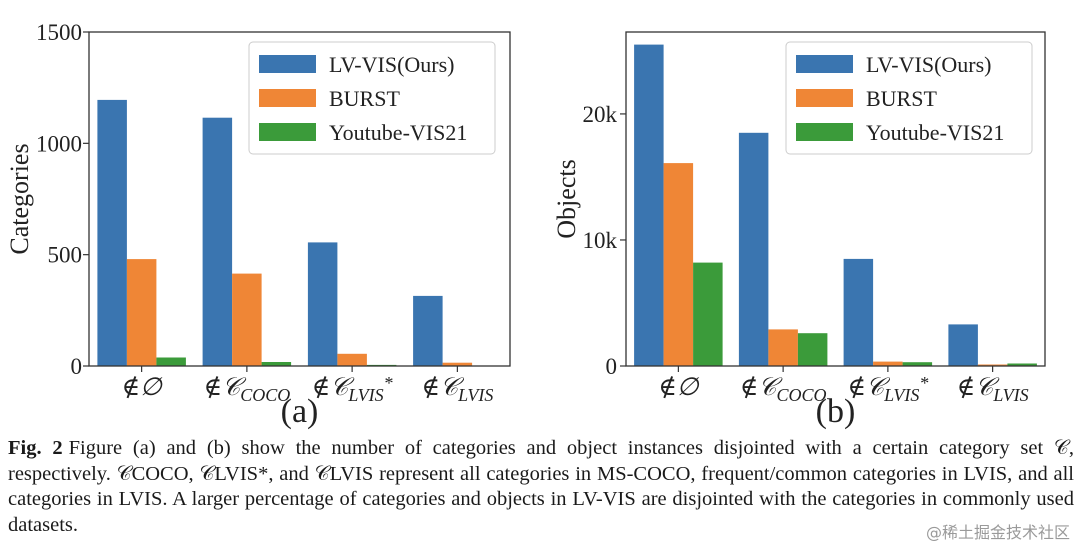  I want to click on y-tick-label: 1000, so click(59, 143).